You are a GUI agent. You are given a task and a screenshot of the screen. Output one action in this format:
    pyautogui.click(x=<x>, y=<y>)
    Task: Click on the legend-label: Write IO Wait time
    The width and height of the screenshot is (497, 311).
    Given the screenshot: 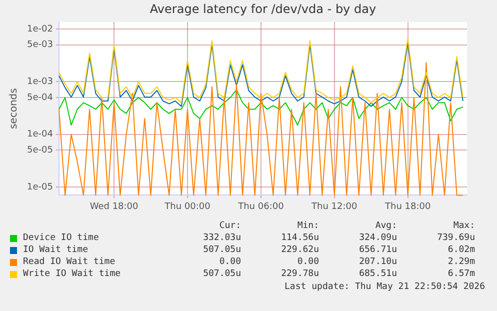 What is the action you would take?
    pyautogui.click(x=72, y=274)
    